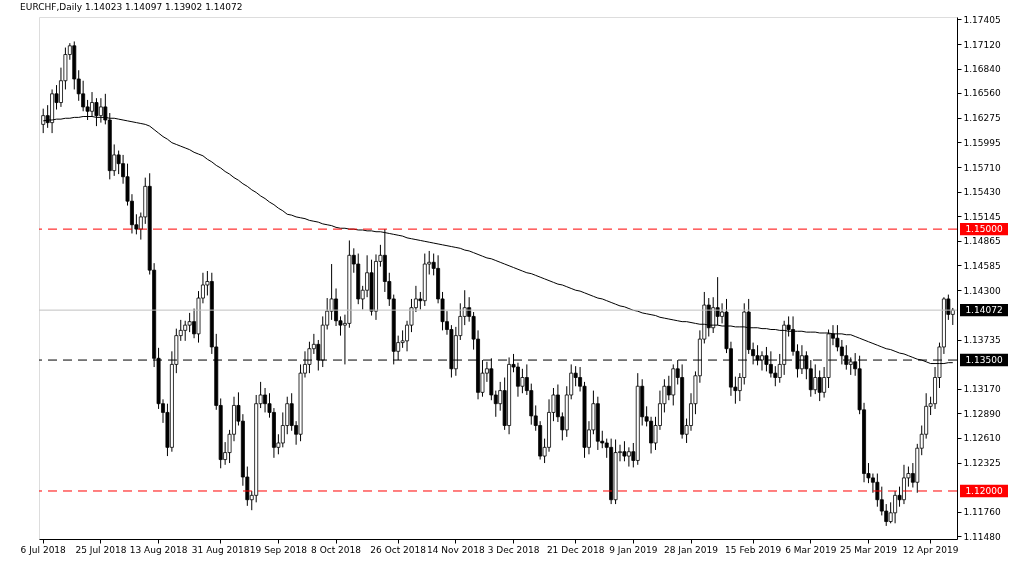  Describe the element at coordinates (982, 340) in the screenshot. I see `y-tick-label: 1.13735` at that location.